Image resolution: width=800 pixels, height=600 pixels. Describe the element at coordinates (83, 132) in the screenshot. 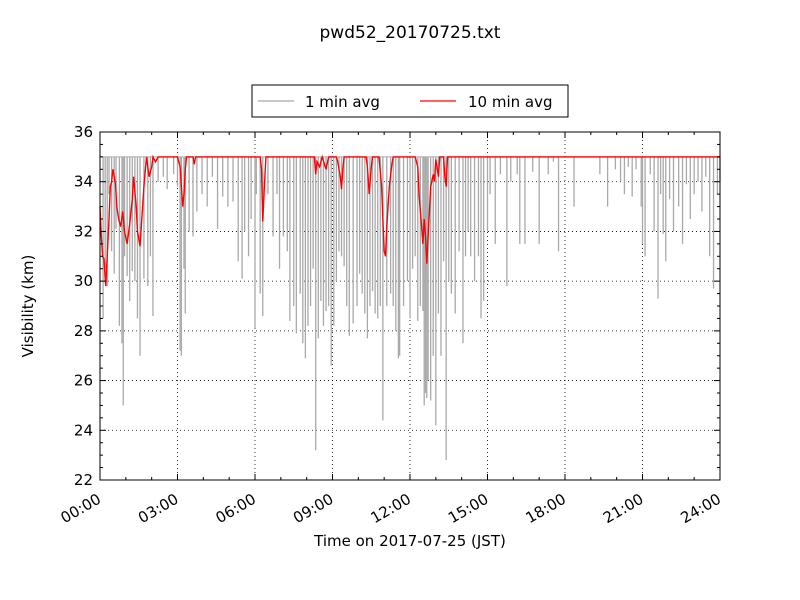

I see `y-tick-label: 36` at that location.